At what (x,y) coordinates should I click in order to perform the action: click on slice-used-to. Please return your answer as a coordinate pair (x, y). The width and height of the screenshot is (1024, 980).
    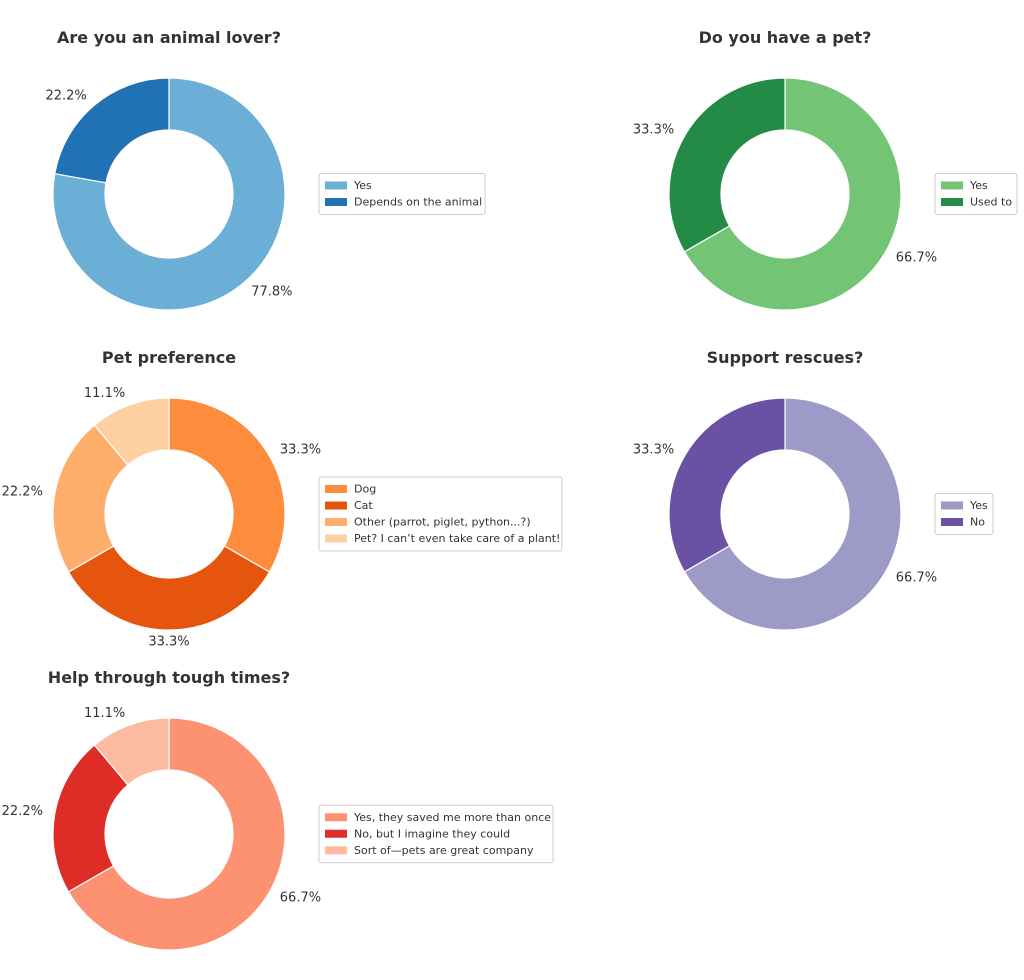
    Looking at the image, I should click on (727, 165).